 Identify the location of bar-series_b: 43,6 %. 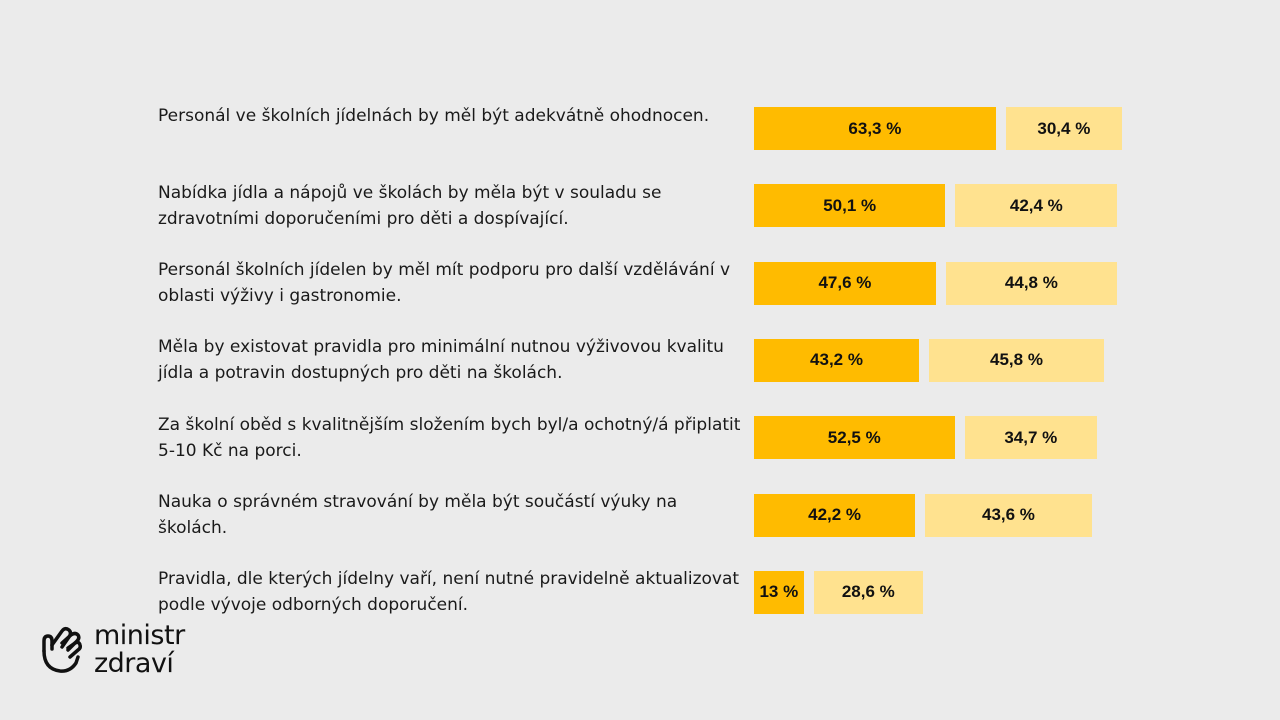
(1008, 515).